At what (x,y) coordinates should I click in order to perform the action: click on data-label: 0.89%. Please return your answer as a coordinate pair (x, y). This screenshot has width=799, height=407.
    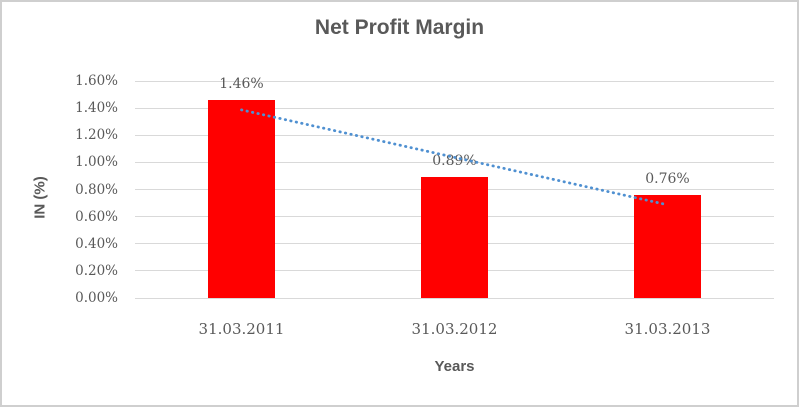
    Looking at the image, I should click on (454, 161).